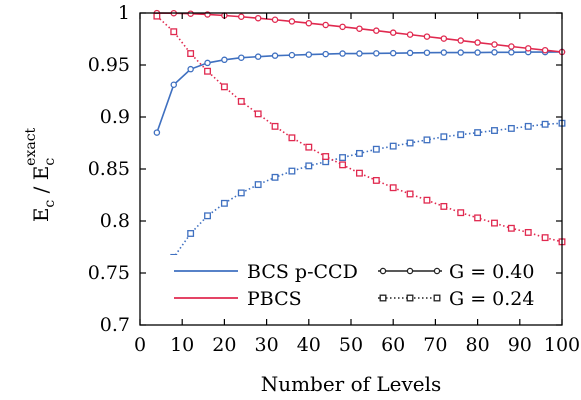  I want to click on x-tick-label: 40, so click(309, 345).